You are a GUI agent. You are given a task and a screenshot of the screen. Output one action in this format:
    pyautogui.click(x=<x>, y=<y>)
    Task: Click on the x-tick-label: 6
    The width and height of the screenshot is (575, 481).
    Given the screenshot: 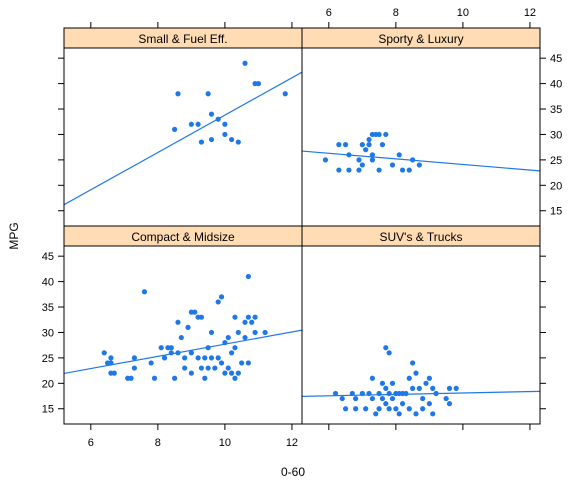 What is the action you would take?
    pyautogui.click(x=91, y=443)
    